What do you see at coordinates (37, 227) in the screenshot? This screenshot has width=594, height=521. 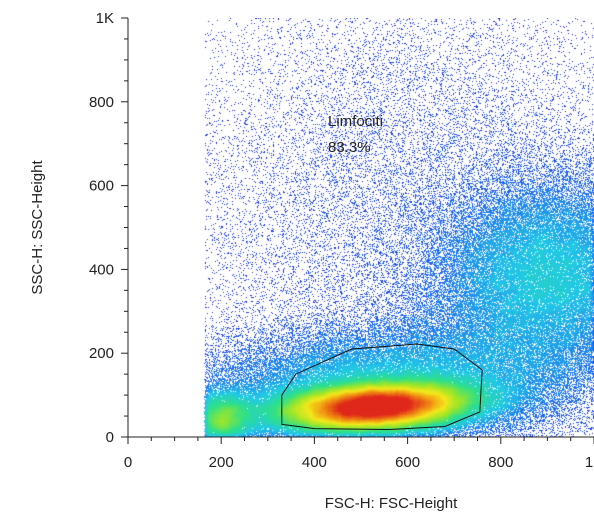 I see `y-axis-label: SSC-H: SSC-Height` at bounding box center [37, 227].